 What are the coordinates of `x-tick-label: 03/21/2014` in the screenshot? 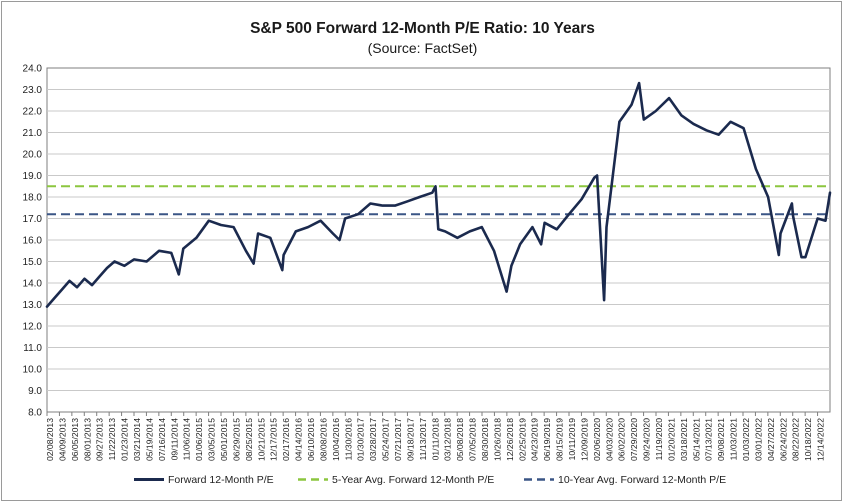 It's located at (137, 439).